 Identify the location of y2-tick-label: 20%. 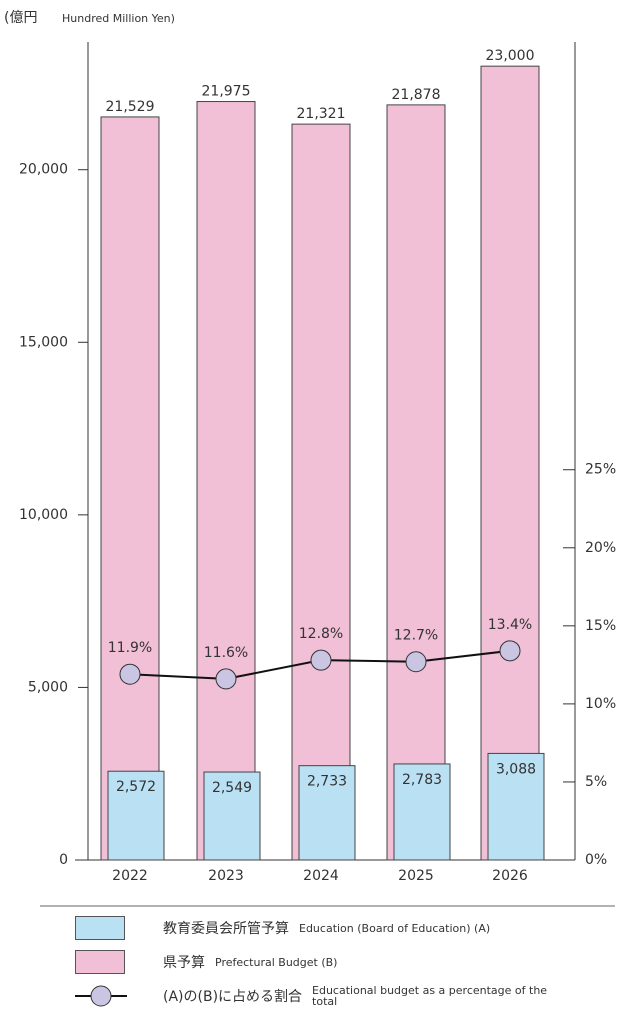
(600, 548).